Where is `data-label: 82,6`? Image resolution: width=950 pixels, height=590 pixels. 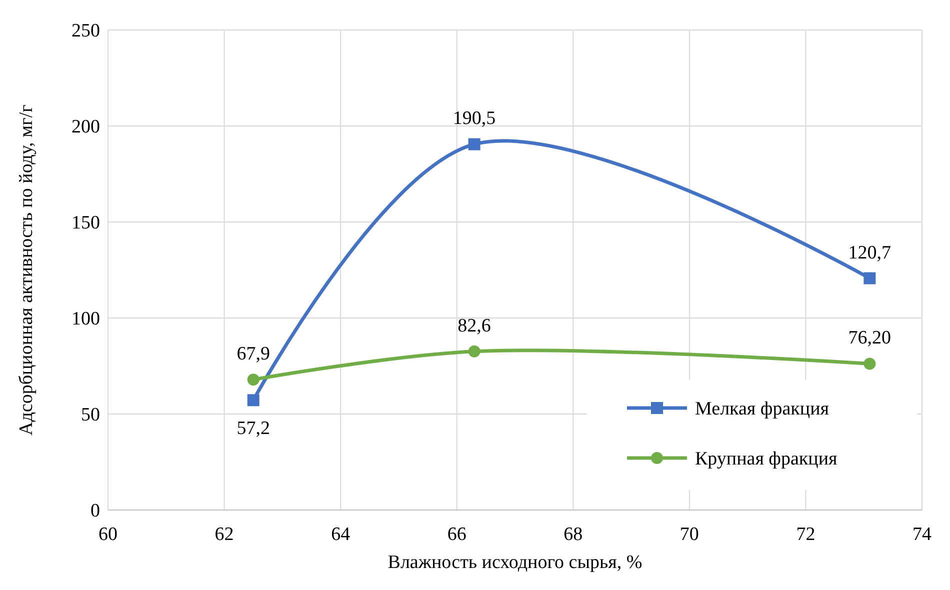 data-label: 82,6 is located at coordinates (474, 325).